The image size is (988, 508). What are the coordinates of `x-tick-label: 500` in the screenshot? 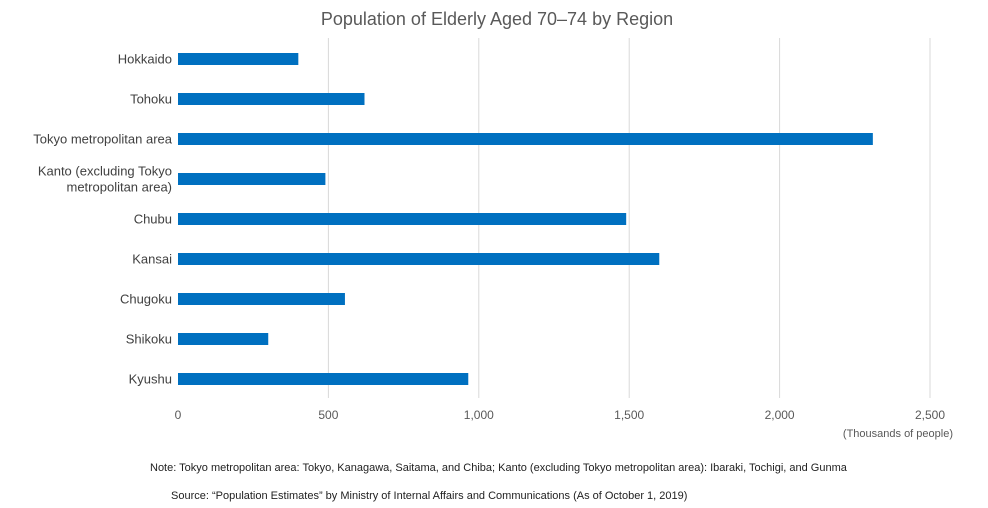 It's located at (328, 415).